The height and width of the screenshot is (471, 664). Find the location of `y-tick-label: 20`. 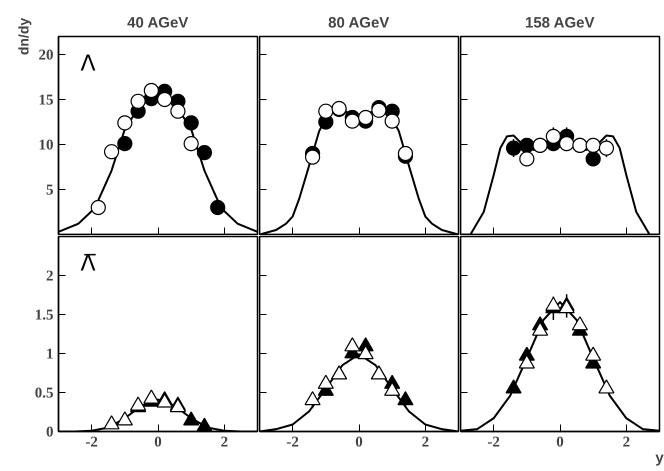

y-tick-label: 20 is located at coordinates (46, 56).